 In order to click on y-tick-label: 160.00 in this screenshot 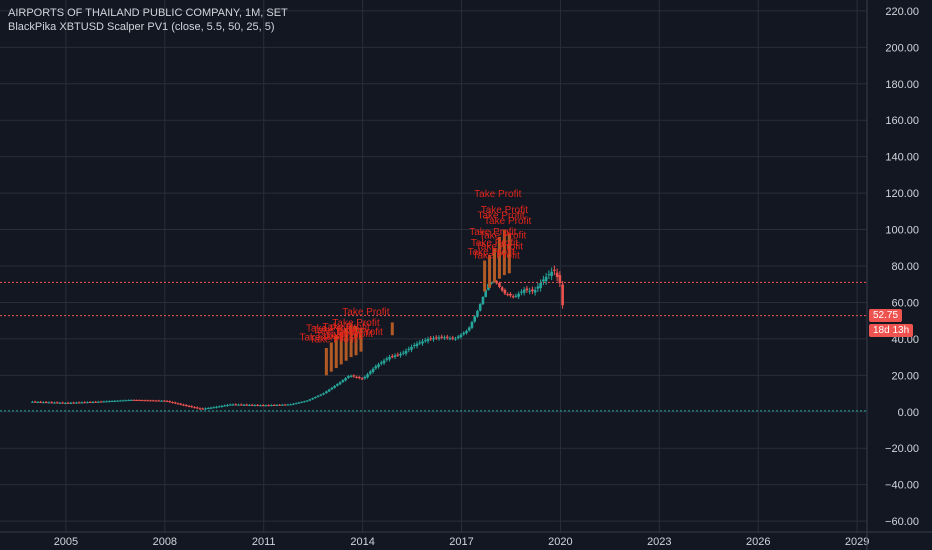, I will do `click(902, 121)`.